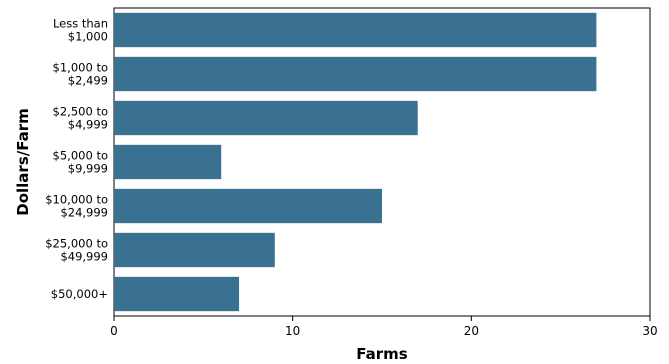 The height and width of the screenshot is (364, 669). I want to click on y-axis-title: Dollars/Farm, so click(23, 161).